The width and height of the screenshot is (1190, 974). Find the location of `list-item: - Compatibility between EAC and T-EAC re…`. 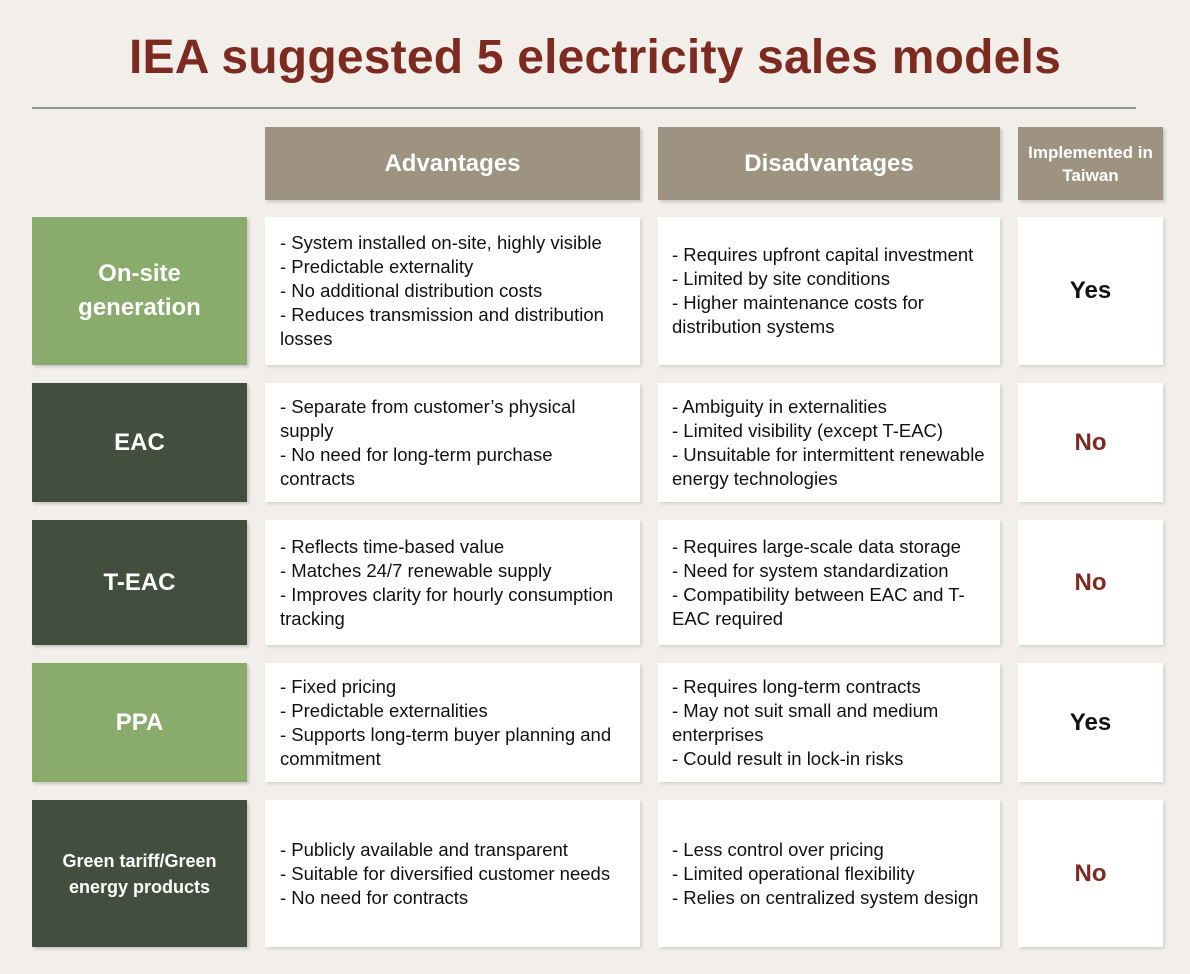

list-item: - Compatibility between EAC and T-EAC re… is located at coordinates (818, 606).